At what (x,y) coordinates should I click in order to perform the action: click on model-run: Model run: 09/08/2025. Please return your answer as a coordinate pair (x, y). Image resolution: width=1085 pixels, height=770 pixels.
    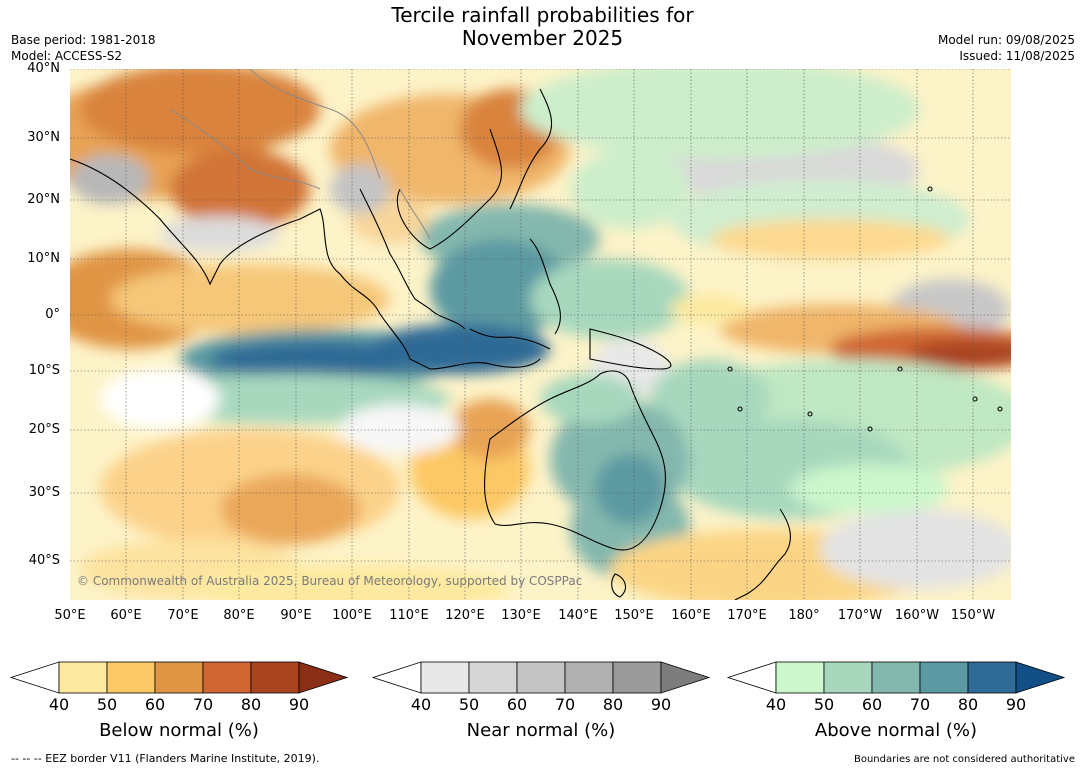
    Looking at the image, I should click on (1006, 40).